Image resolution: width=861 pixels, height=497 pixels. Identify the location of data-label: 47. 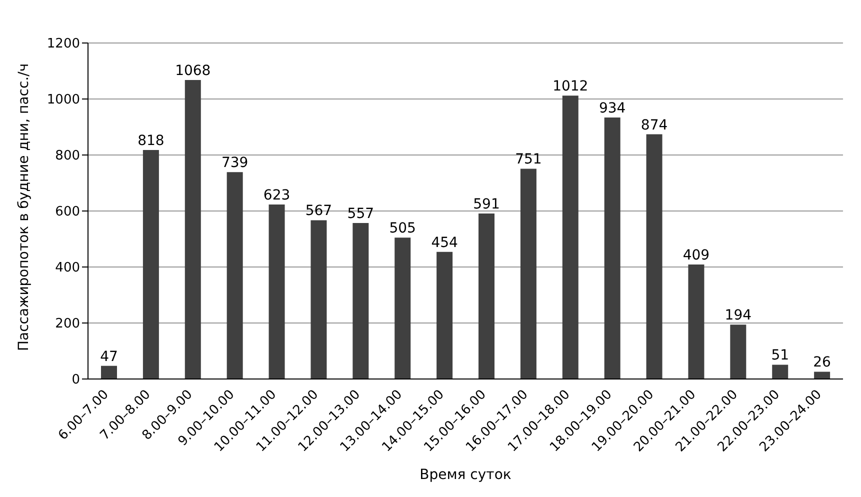
(109, 356).